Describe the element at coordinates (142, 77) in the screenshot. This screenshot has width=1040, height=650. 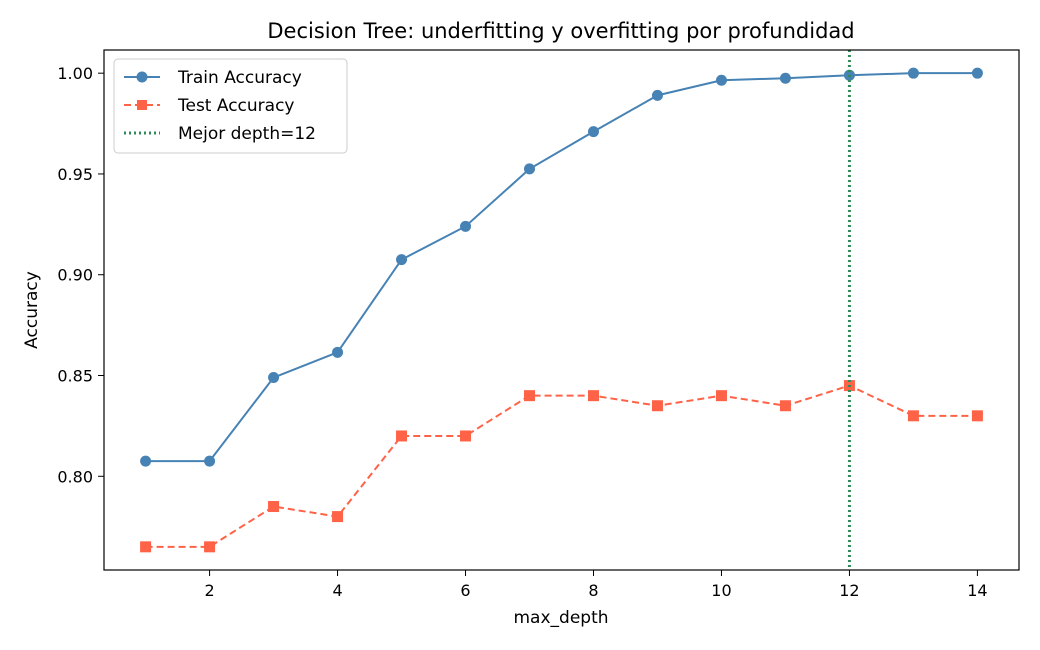
I see `legend-marker-train` at that location.